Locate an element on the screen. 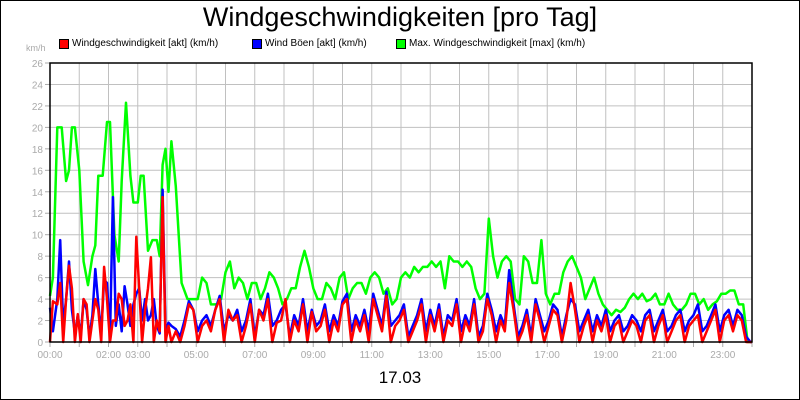 This screenshot has height=400, width=800. legend-swatch-blue-icon is located at coordinates (257, 43).